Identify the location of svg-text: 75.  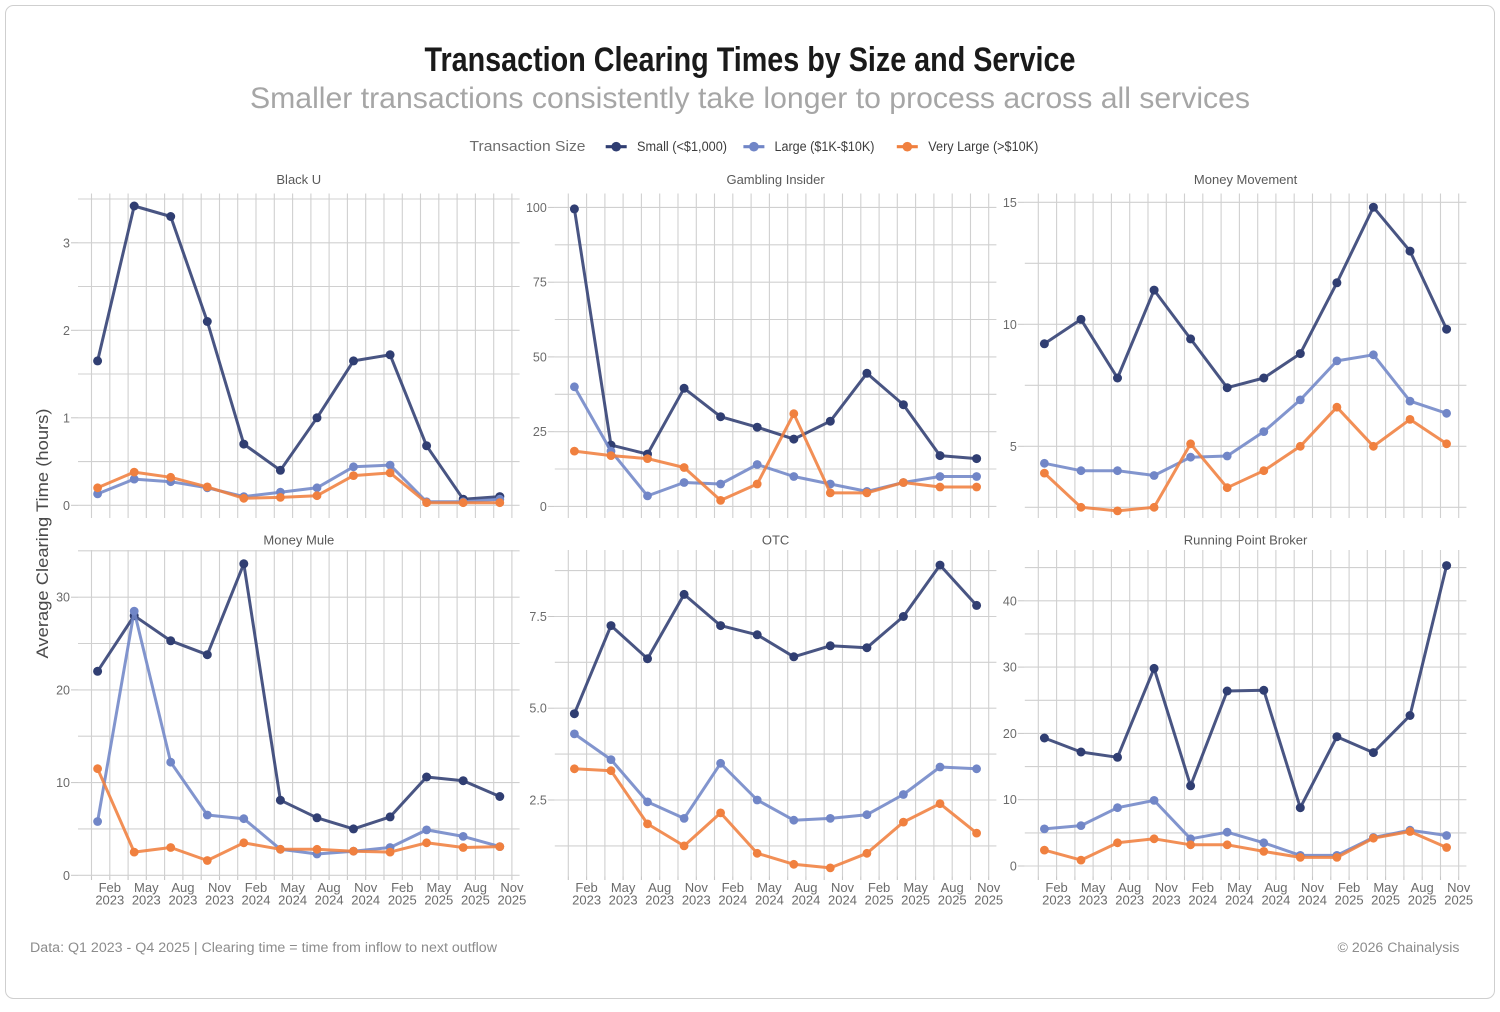
(540, 283).